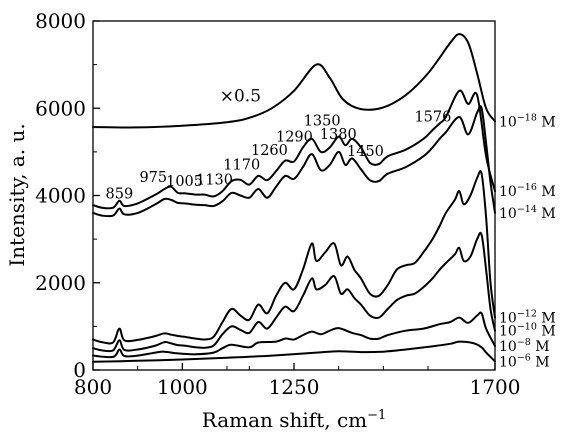 This screenshot has height=433, width=564. I want to click on y-axis-title: Intensity, a. u., so click(17, 194).